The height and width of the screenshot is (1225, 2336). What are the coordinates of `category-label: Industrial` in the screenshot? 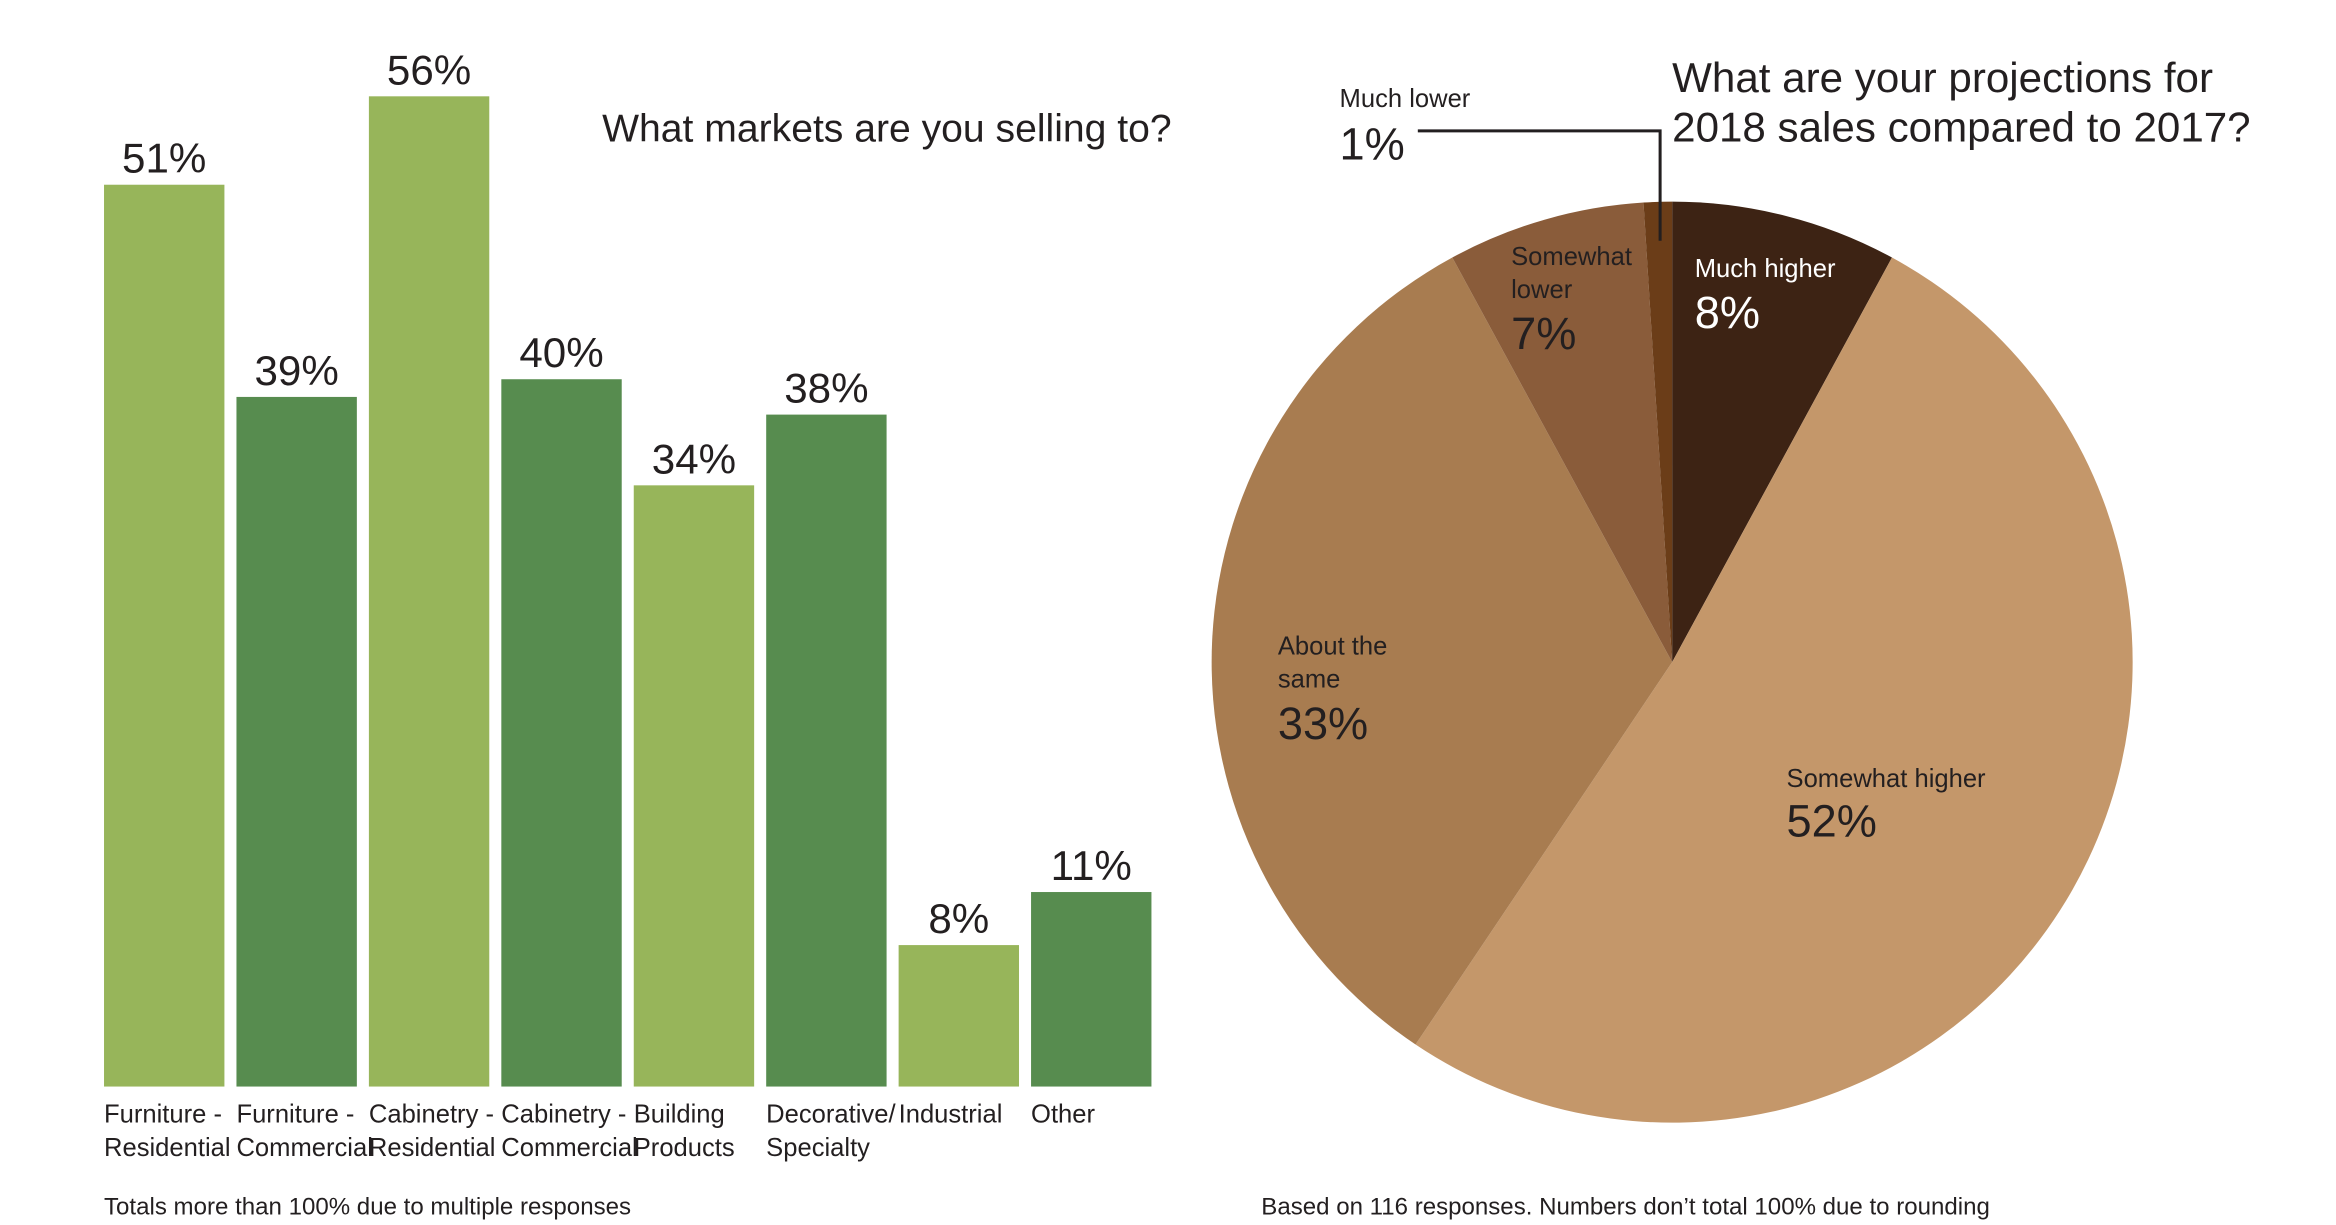 It's located at (951, 1115).